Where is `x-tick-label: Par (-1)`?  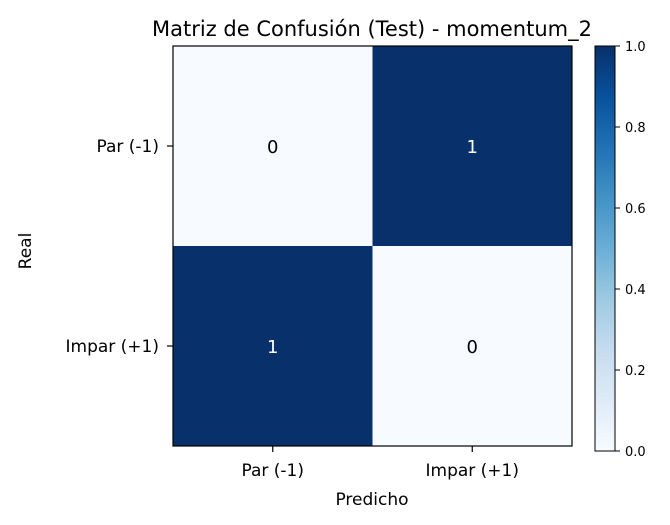
x-tick-label: Par (-1) is located at coordinates (272, 471).